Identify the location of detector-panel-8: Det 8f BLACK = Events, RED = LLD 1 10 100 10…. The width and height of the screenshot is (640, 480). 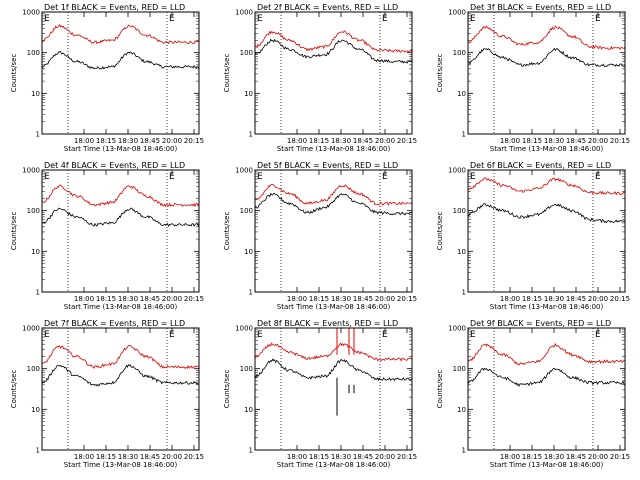
(320, 394).